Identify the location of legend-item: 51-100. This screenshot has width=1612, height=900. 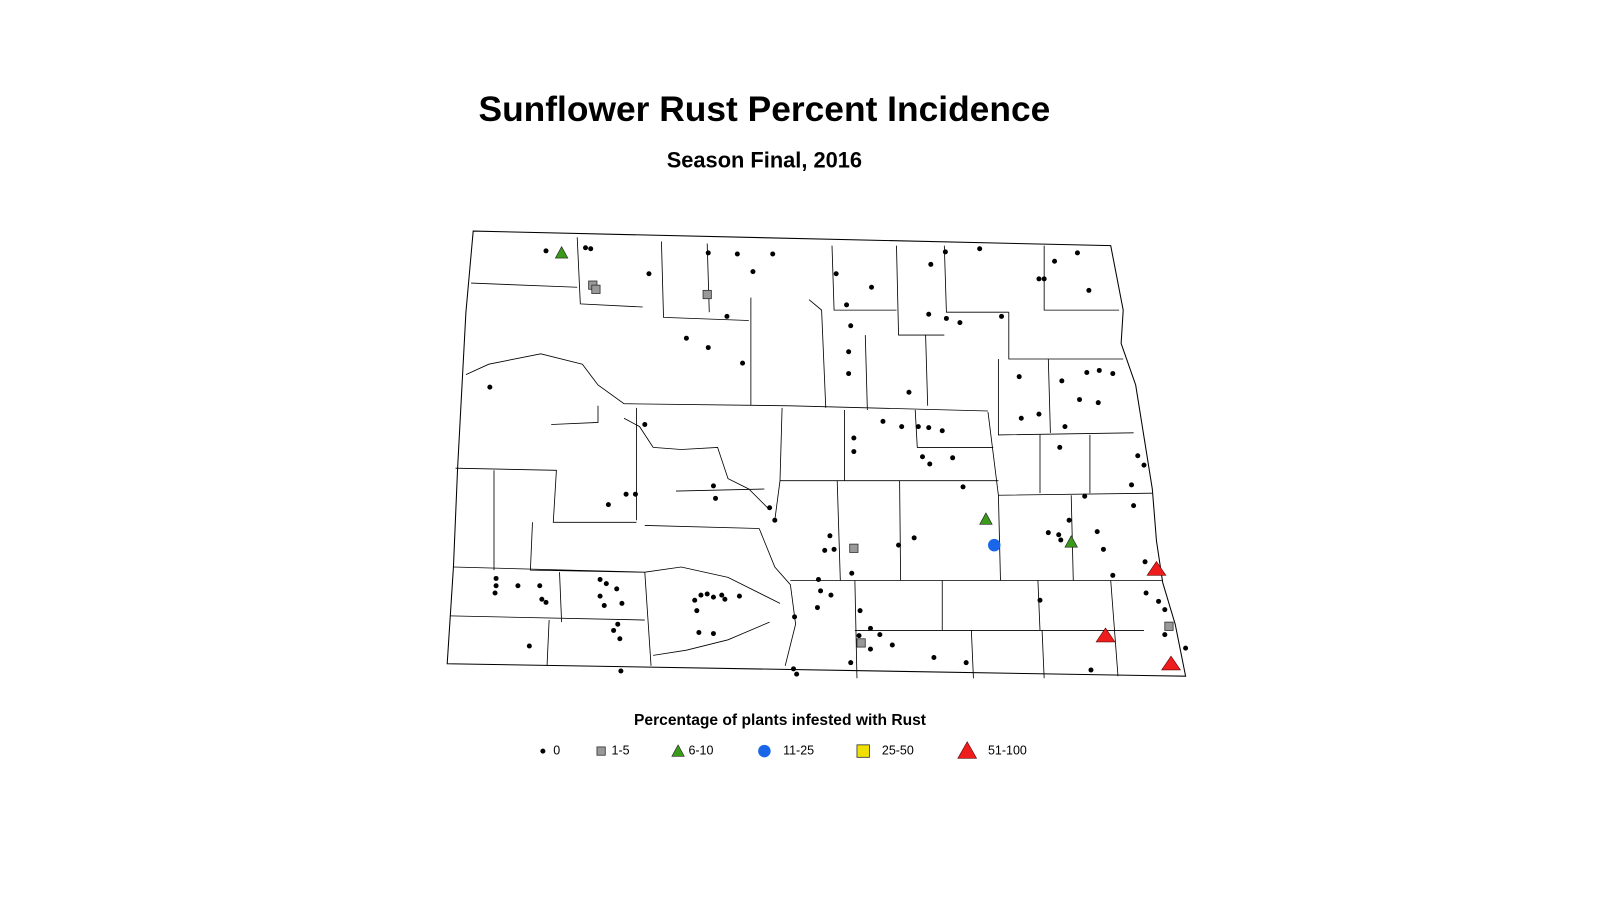
(992, 750).